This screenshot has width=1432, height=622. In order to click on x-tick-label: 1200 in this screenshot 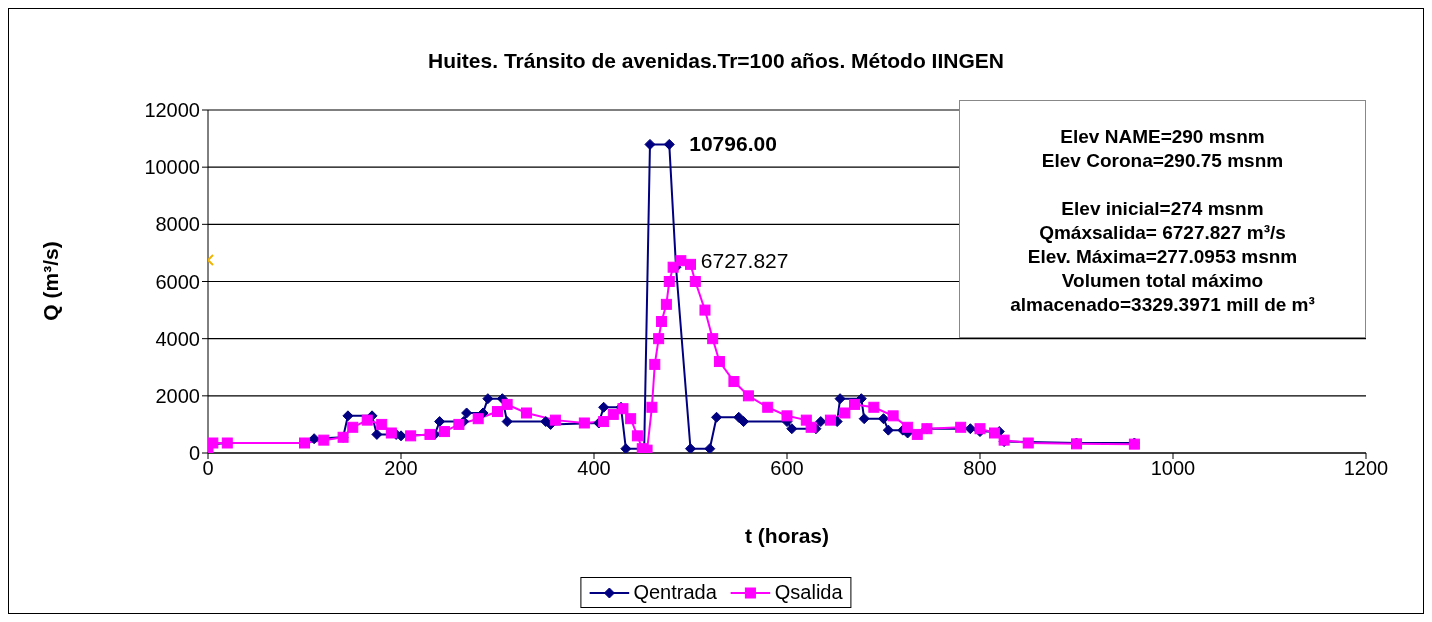, I will do `click(1366, 468)`.